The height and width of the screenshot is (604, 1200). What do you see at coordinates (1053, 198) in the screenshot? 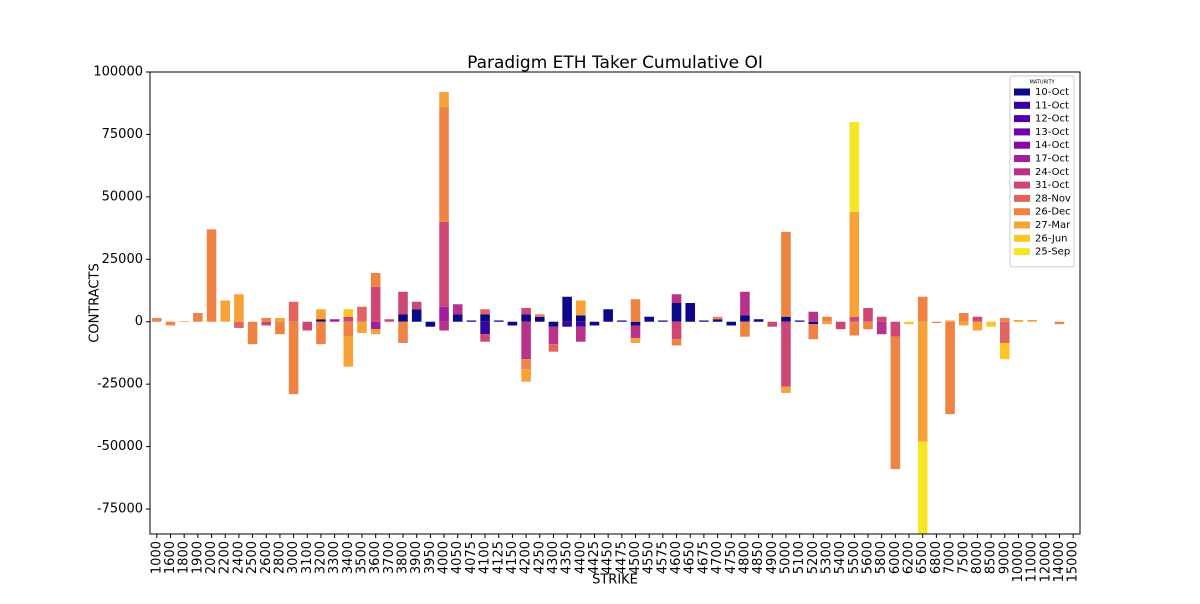
I see `legend-label: 28-Nov` at bounding box center [1053, 198].